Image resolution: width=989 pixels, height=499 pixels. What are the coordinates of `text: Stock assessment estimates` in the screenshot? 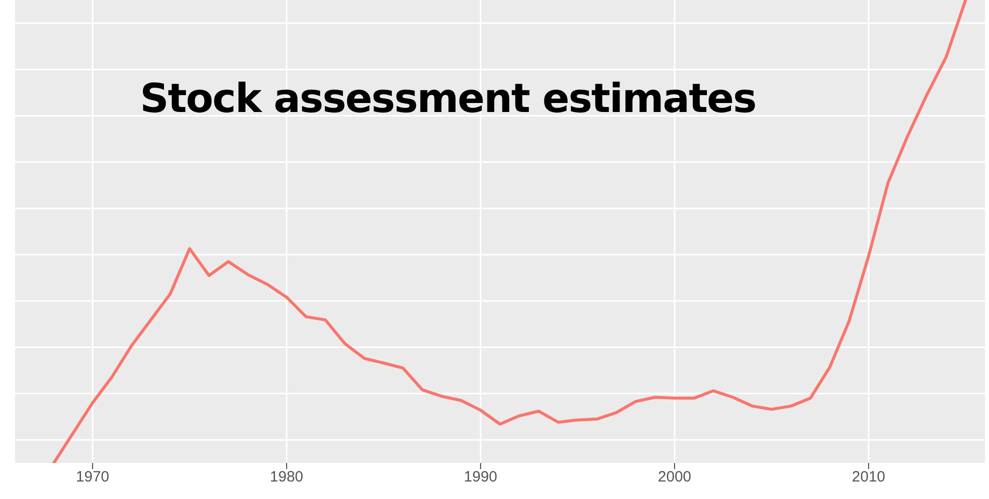 It's located at (448, 99).